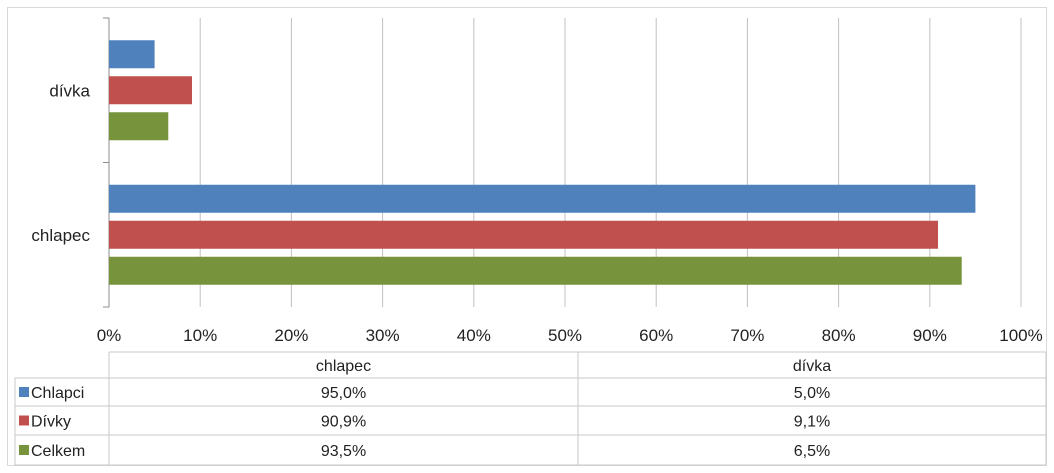 The image size is (1054, 473). What do you see at coordinates (24, 392) in the screenshot?
I see `legend-key-chlapci` at bounding box center [24, 392].